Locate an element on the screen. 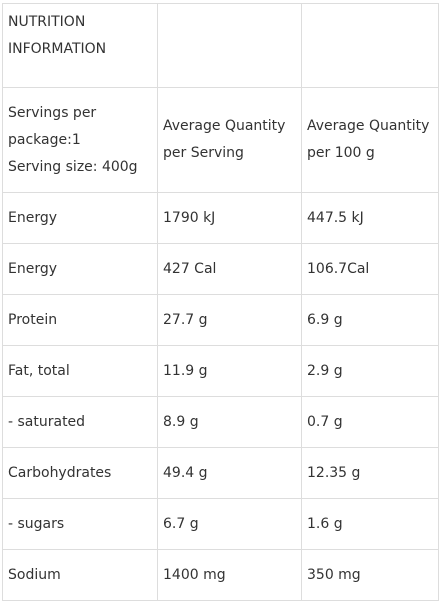 This screenshot has width=441, height=601. table-row: Energy 427 Cal 106.7Cal is located at coordinates (220, 269).